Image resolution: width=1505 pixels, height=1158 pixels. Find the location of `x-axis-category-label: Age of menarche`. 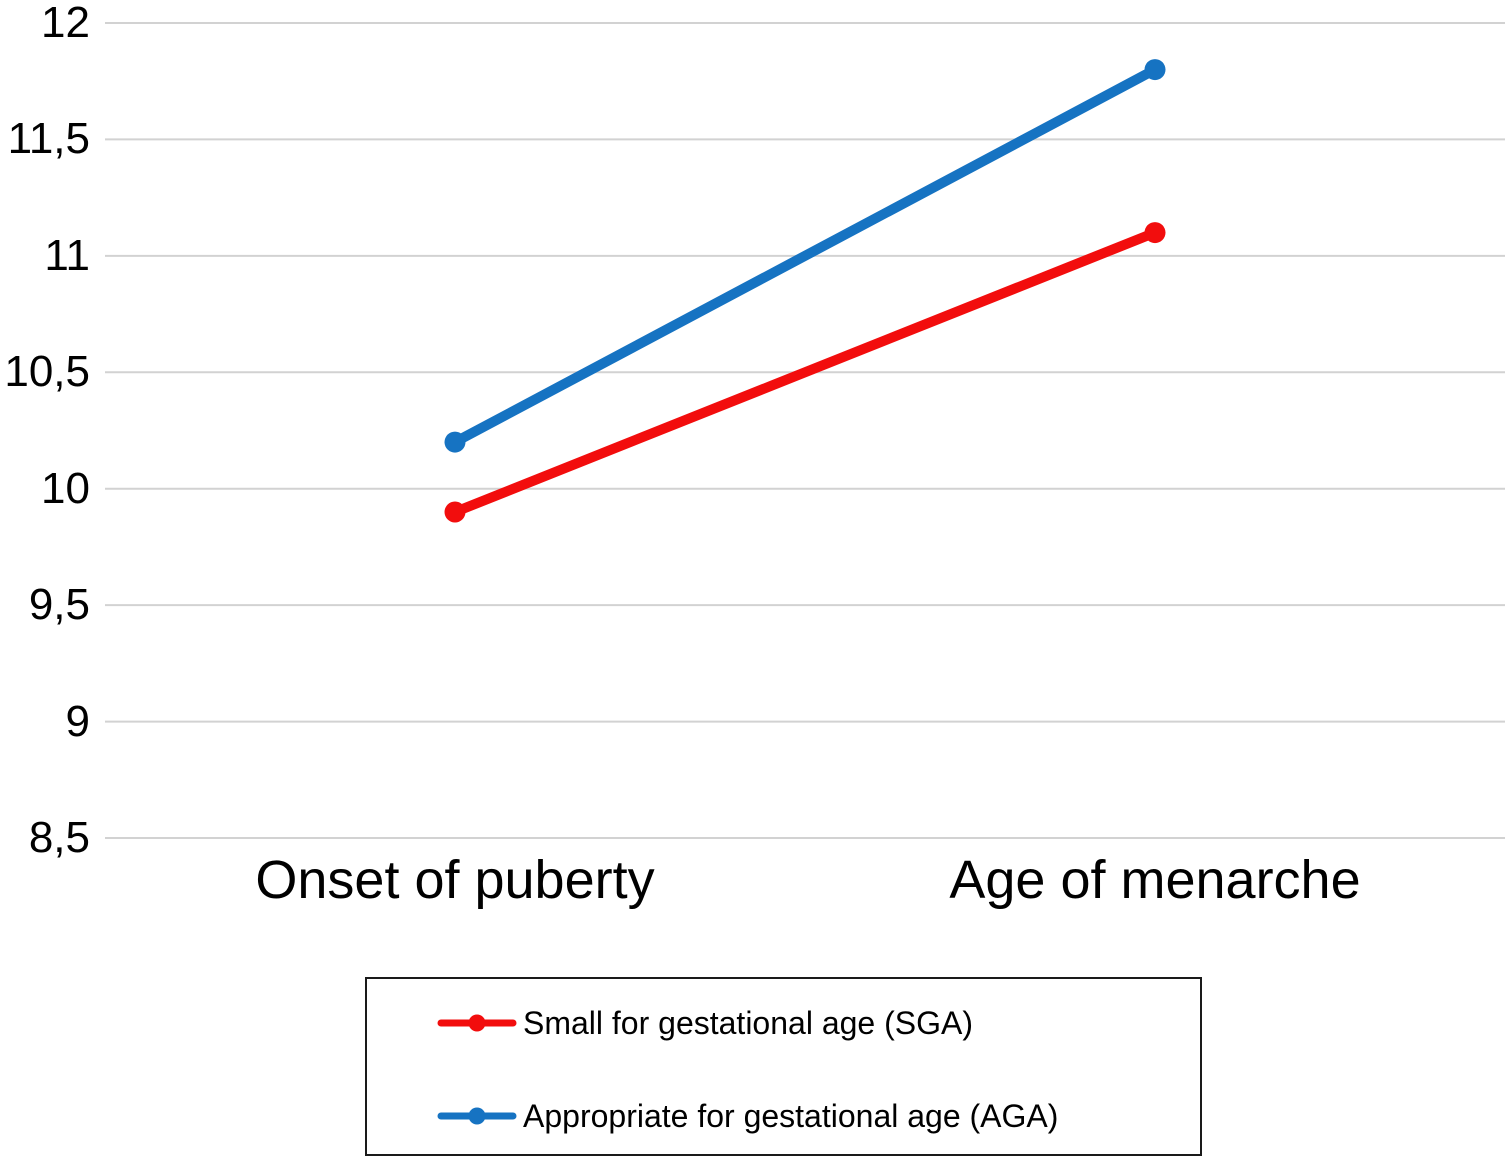

x-axis-category-label: Age of menarche is located at coordinates (1155, 880).